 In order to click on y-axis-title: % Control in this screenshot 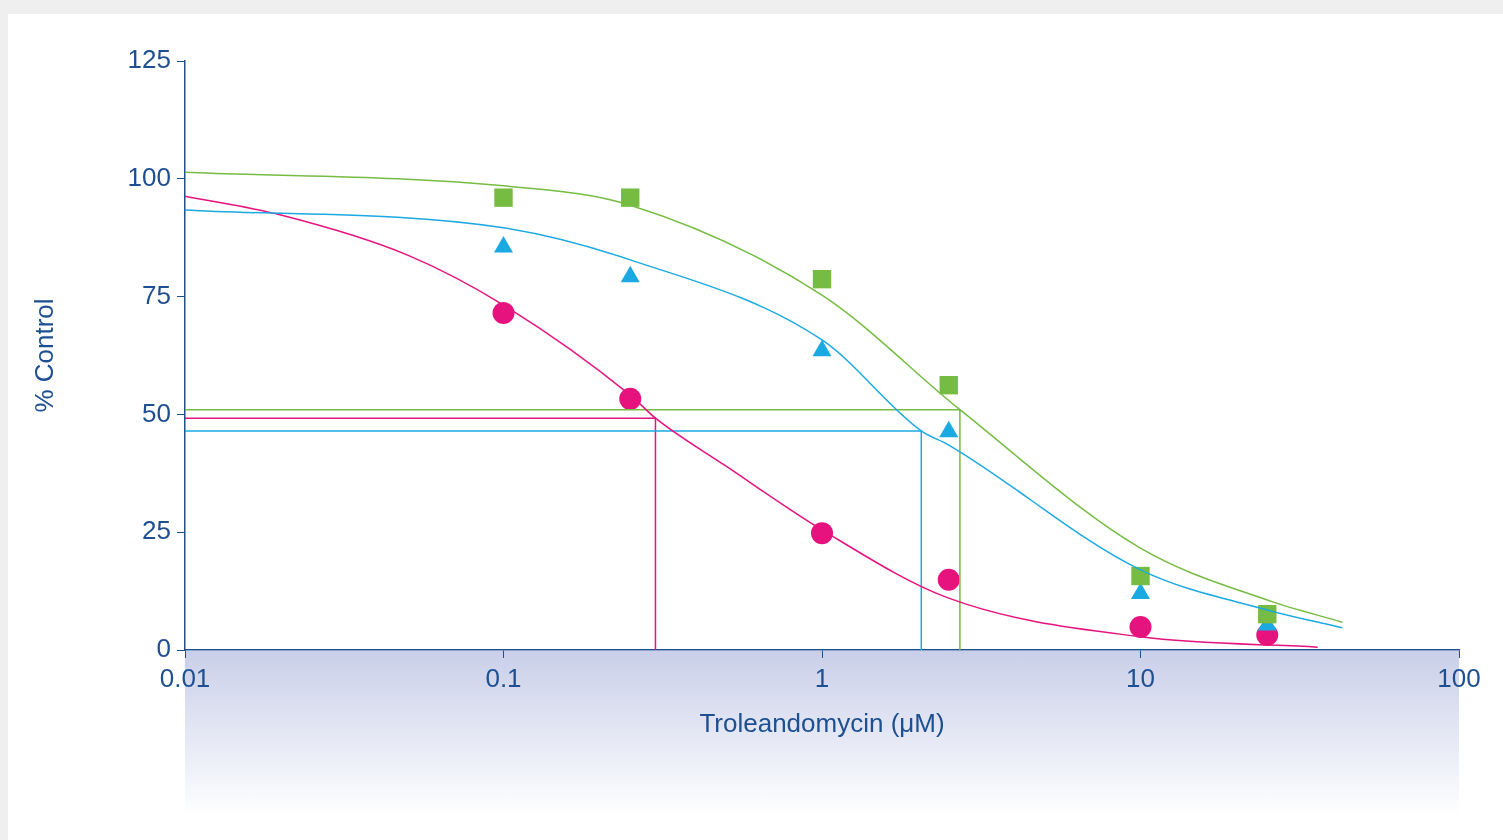, I will do `click(43, 355)`.